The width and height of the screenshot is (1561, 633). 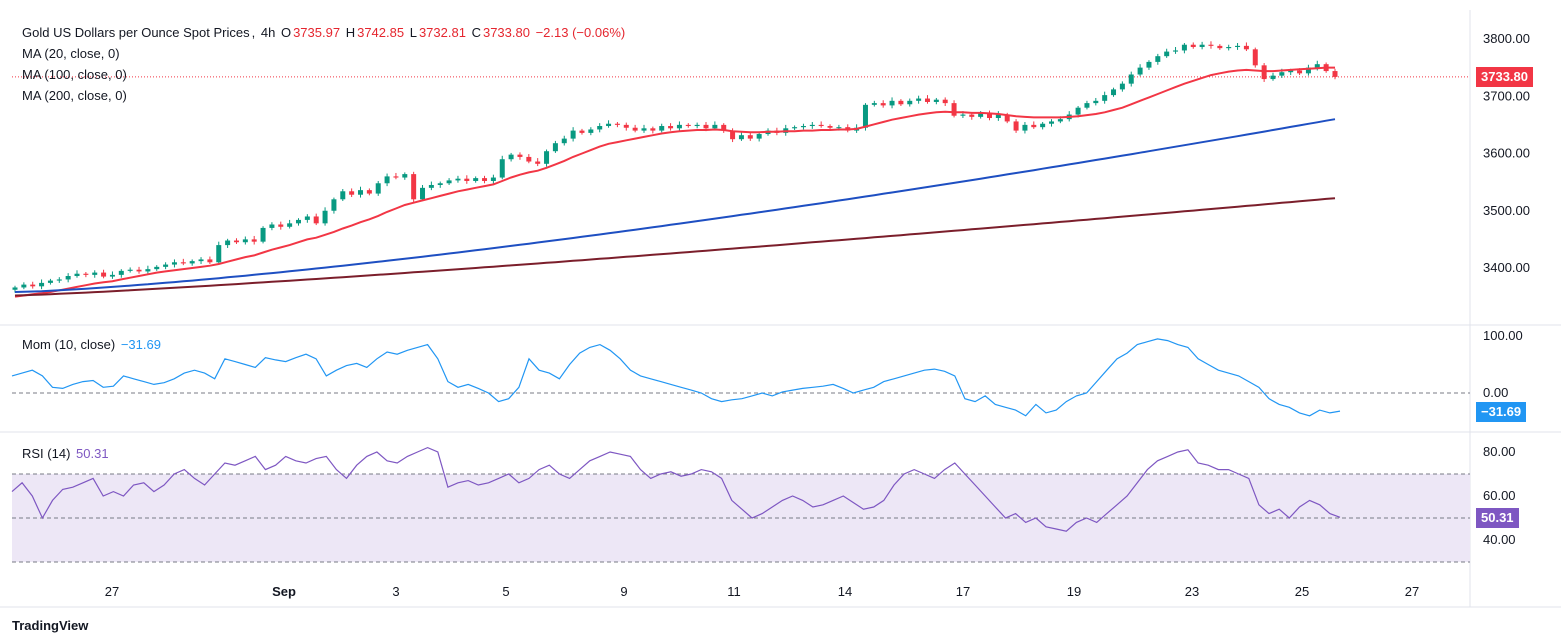 What do you see at coordinates (92, 453) in the screenshot?
I see `rsi-legend-value: 50.31` at bounding box center [92, 453].